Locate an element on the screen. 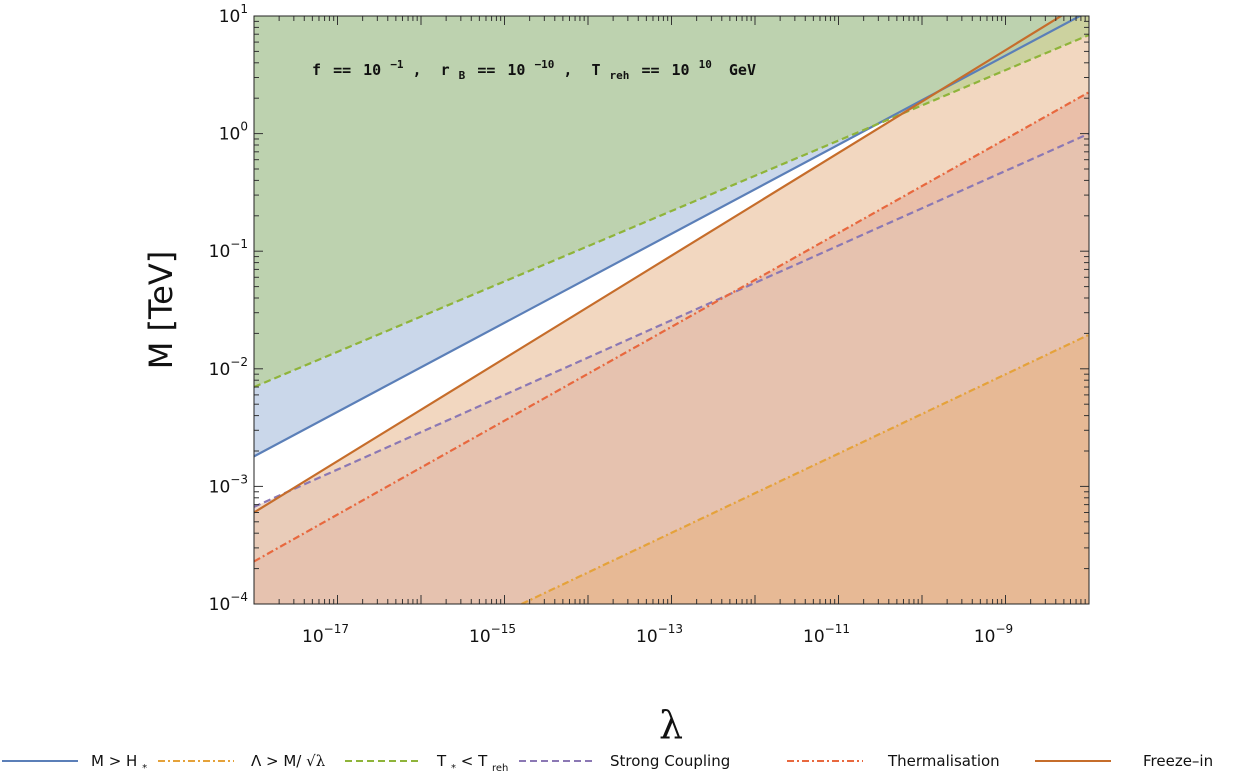 The height and width of the screenshot is (782, 1256). legend-sub-star-1: * is located at coordinates (144, 768).